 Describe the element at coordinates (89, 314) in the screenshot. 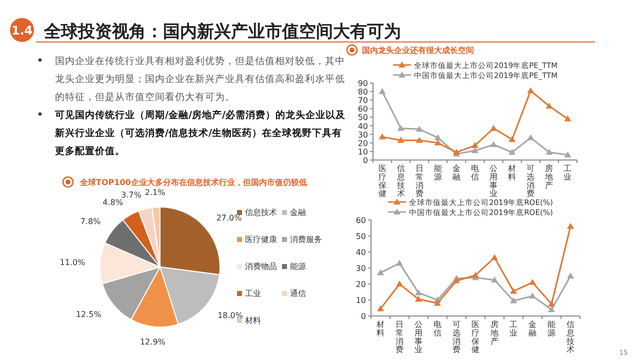

I see `data-label: 12.5%` at that location.